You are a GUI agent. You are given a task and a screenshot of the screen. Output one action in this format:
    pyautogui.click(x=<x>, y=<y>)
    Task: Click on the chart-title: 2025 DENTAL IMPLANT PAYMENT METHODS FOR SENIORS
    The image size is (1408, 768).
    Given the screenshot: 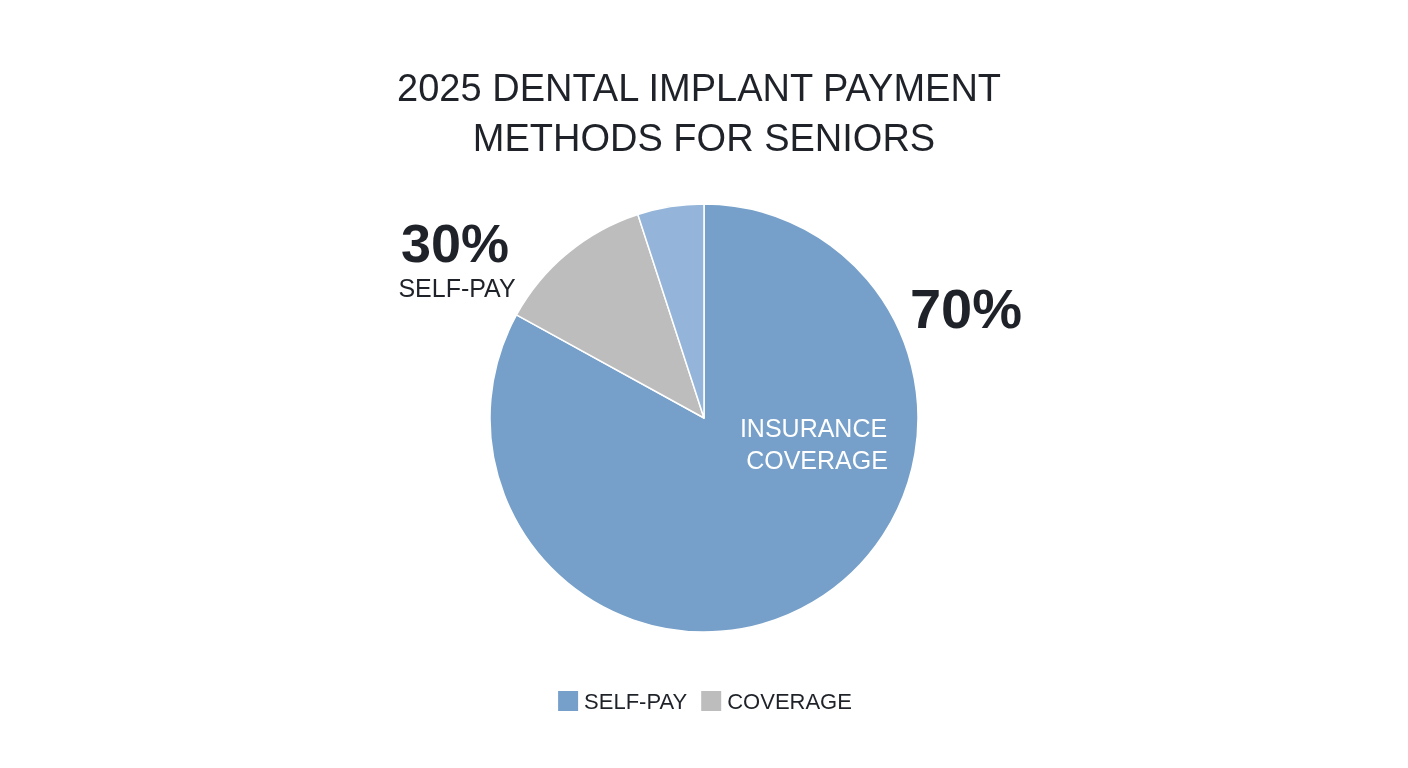 What is the action you would take?
    pyautogui.click(x=704, y=113)
    